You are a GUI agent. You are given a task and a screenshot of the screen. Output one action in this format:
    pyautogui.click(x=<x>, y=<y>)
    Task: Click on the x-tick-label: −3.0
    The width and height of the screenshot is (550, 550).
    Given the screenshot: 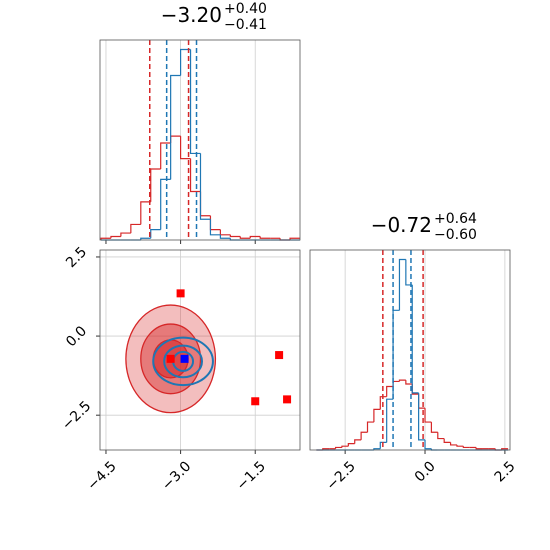 What is the action you would take?
    pyautogui.click(x=176, y=475)
    